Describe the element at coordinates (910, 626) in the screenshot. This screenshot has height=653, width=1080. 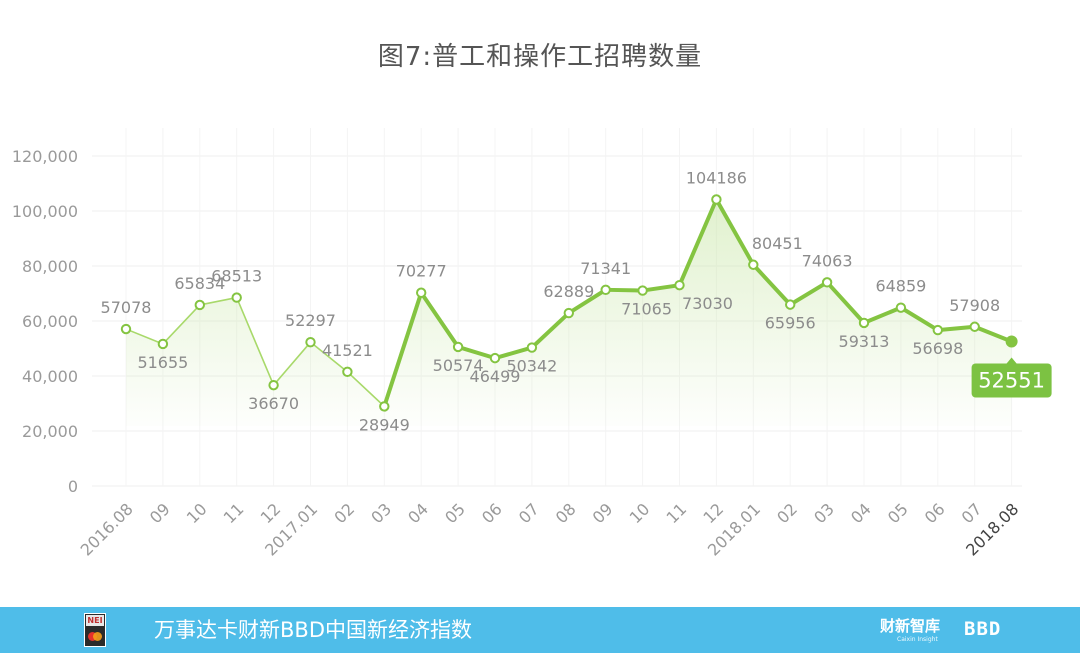
I see `caixin-insight-logo: 财新智库` at that location.